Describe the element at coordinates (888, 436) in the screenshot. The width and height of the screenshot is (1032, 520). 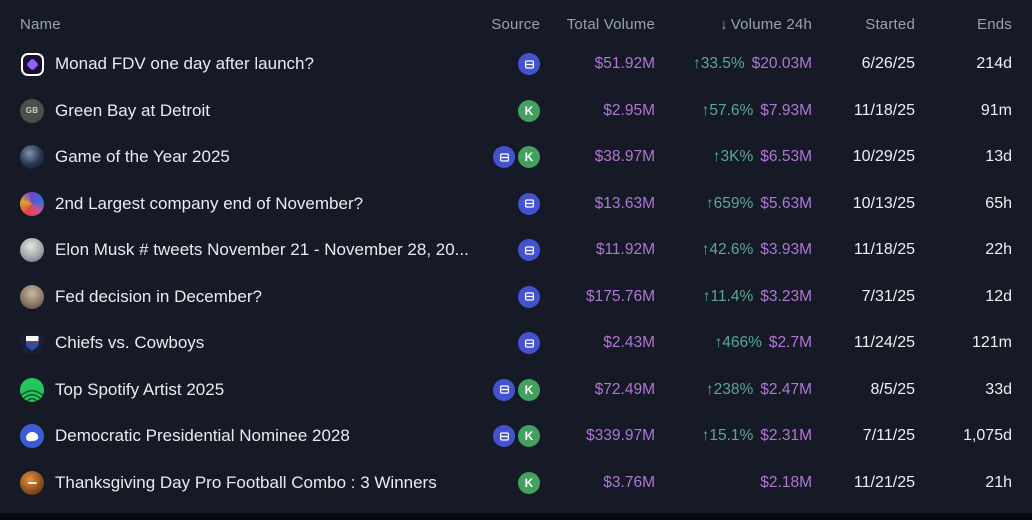
I see `started-date: 7/11/25` at that location.